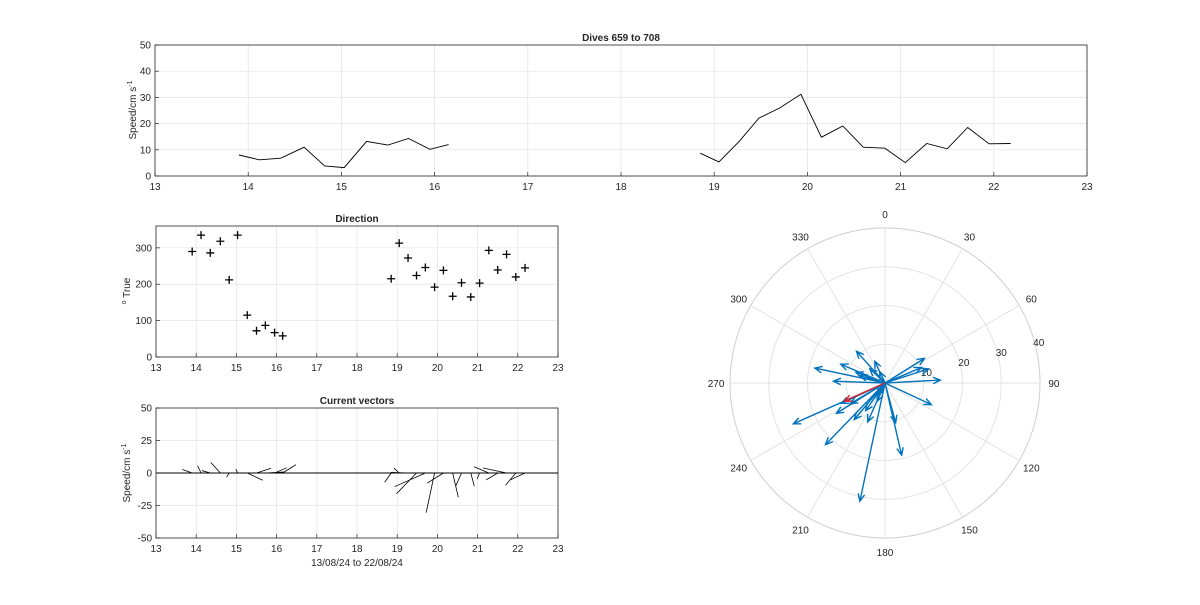 The height and width of the screenshot is (605, 1200). Describe the element at coordinates (1031, 468) in the screenshot. I see `polar-angle-label: 120` at that location.